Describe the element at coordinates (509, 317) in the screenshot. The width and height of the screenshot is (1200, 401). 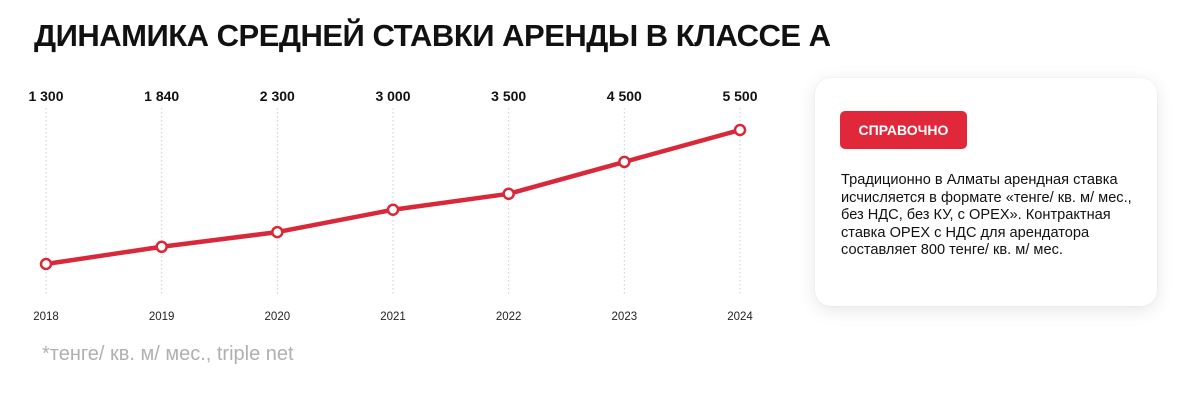
I see `x-tick-label: 2022` at that location.